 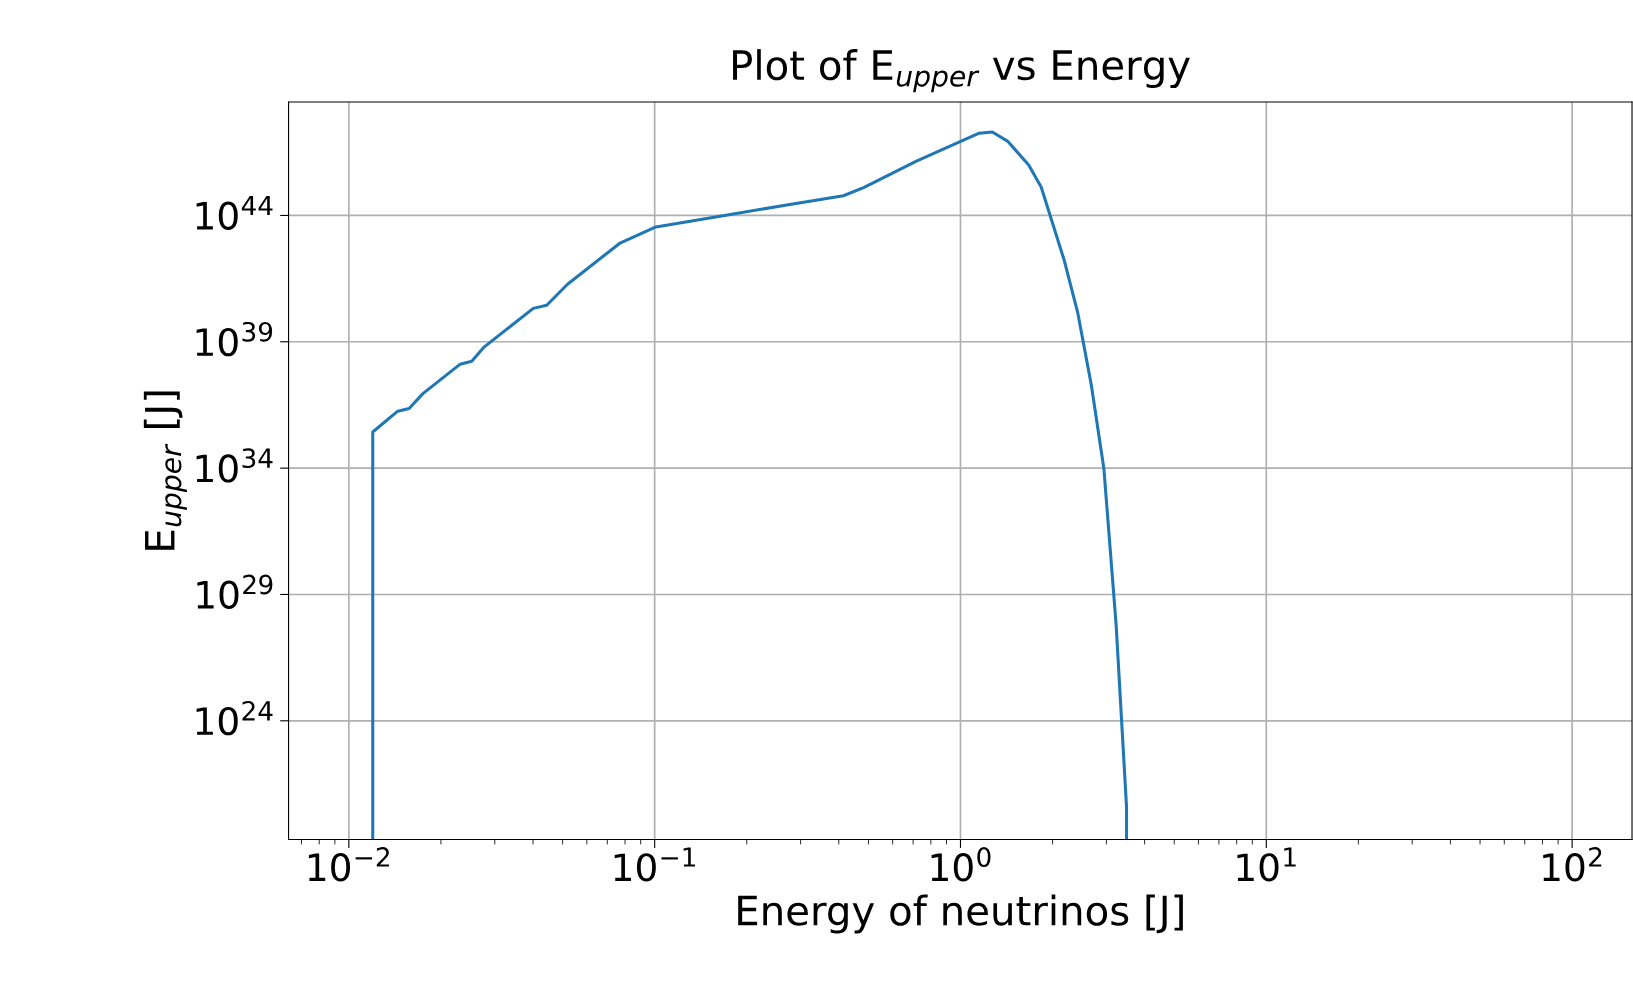 What do you see at coordinates (235, 591) in the screenshot?
I see `y-tick-label: 10$^{29}$` at bounding box center [235, 591].